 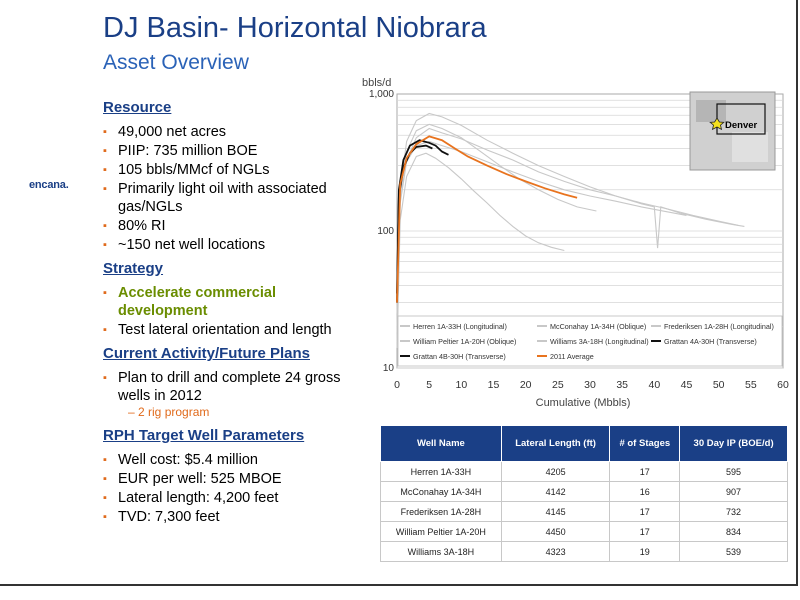 I want to click on table-cell: Herren 1A-33H, so click(x=441, y=471).